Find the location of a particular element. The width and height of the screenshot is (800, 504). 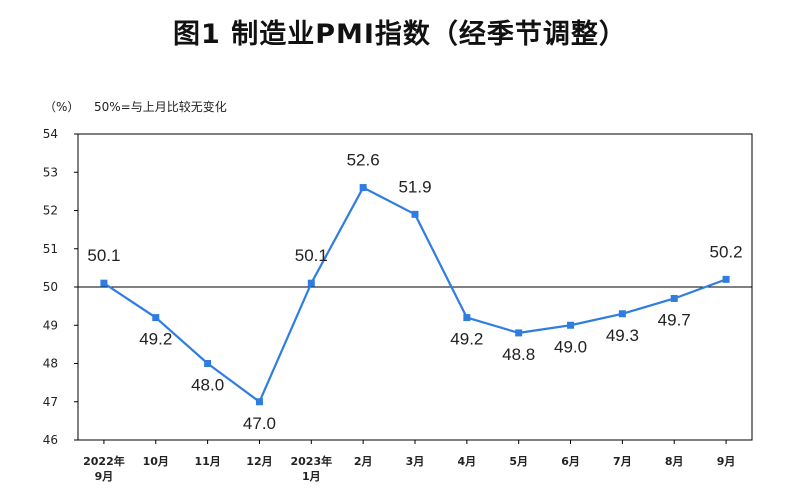

y-tick-label: 54 is located at coordinates (50, 134).